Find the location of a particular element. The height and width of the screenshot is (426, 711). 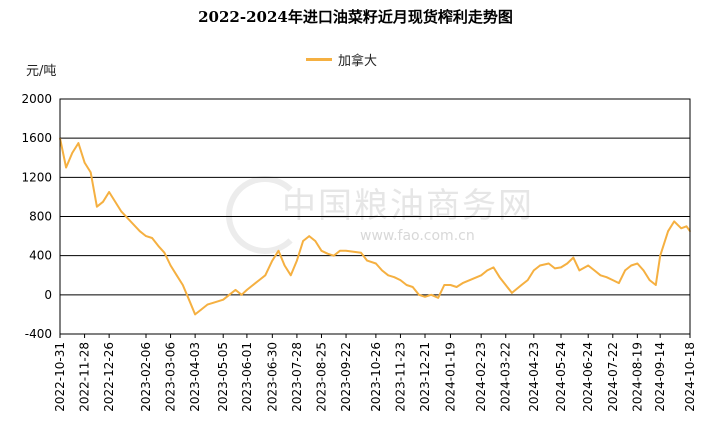

x-tick-label: 2024-09-14 is located at coordinates (660, 377).